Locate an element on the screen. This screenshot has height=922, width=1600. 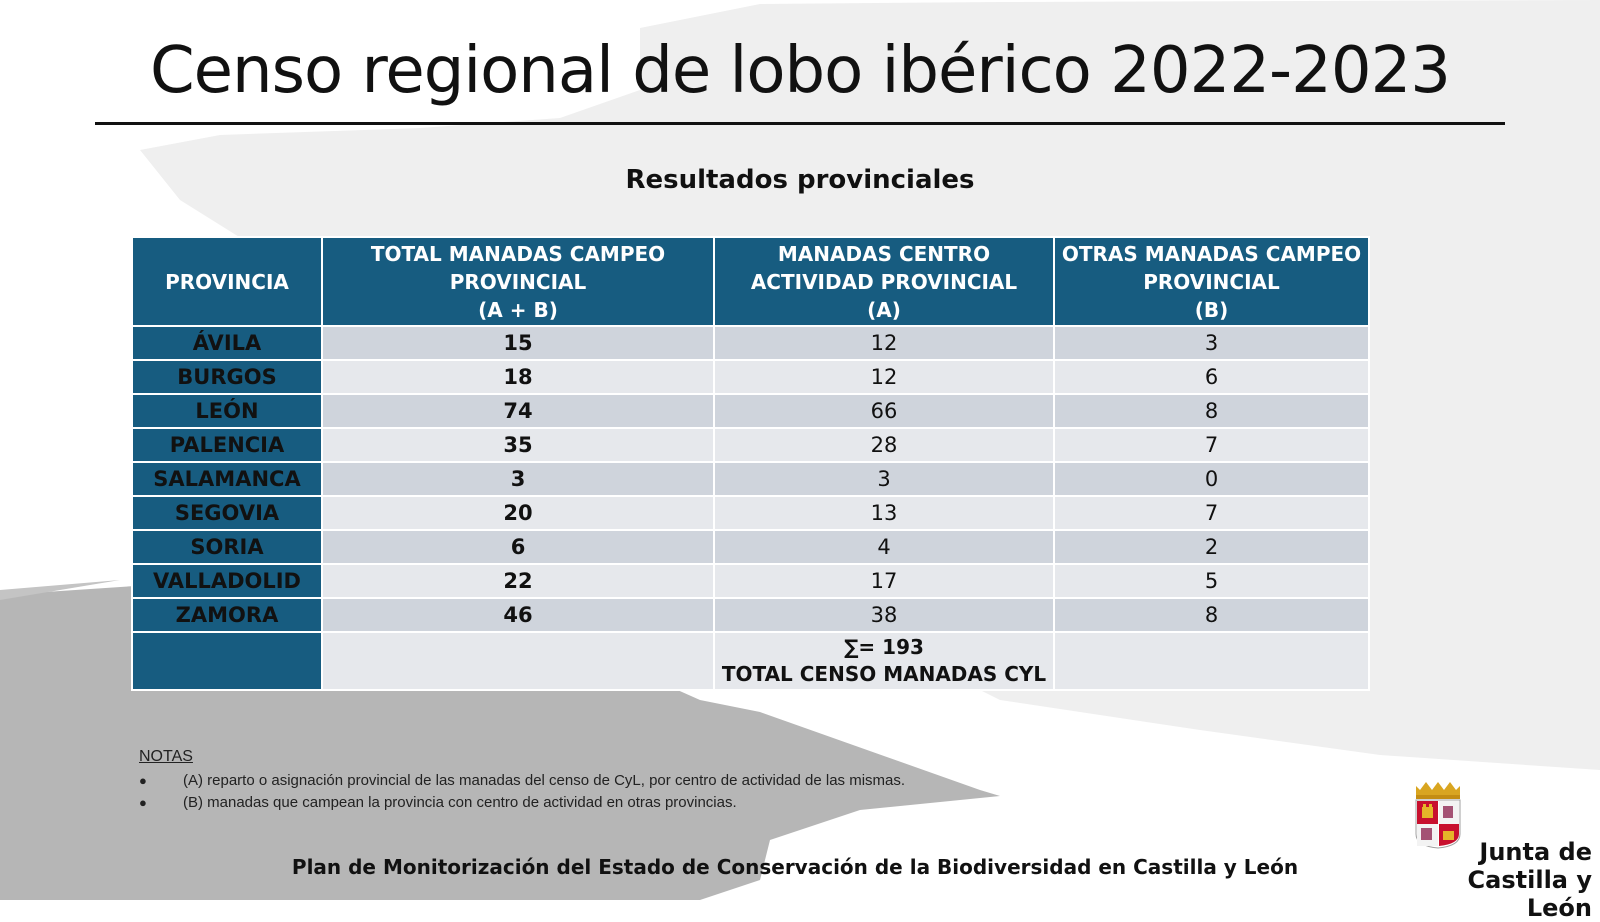
province-cell: SALAMANCA is located at coordinates (227, 479).